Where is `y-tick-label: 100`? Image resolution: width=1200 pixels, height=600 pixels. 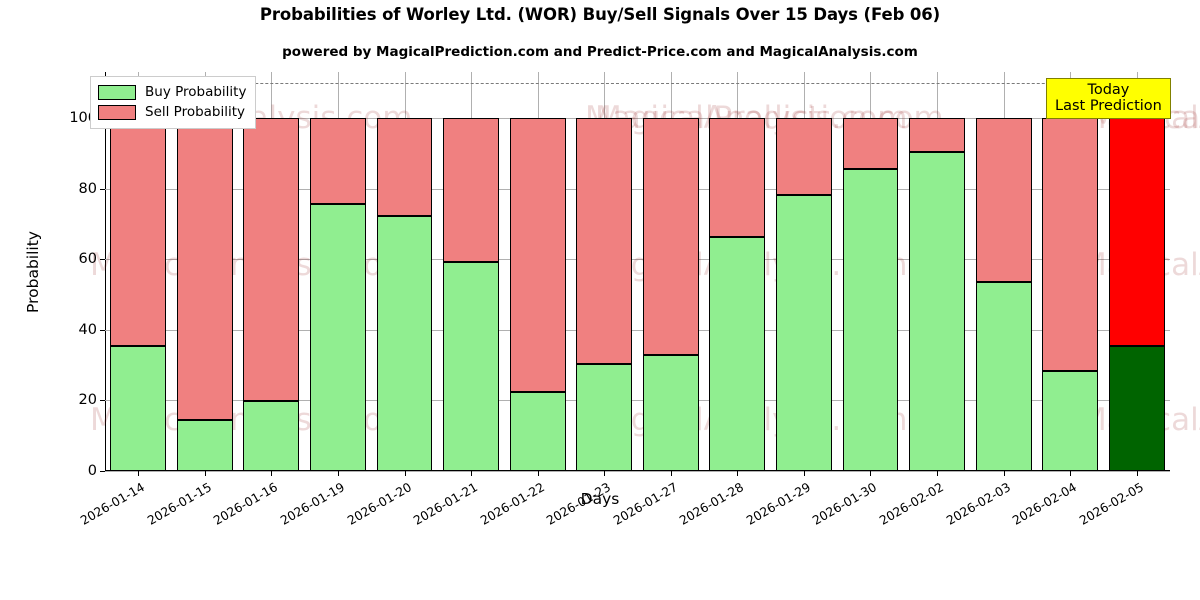
y-tick-label: 100 is located at coordinates (83, 117).